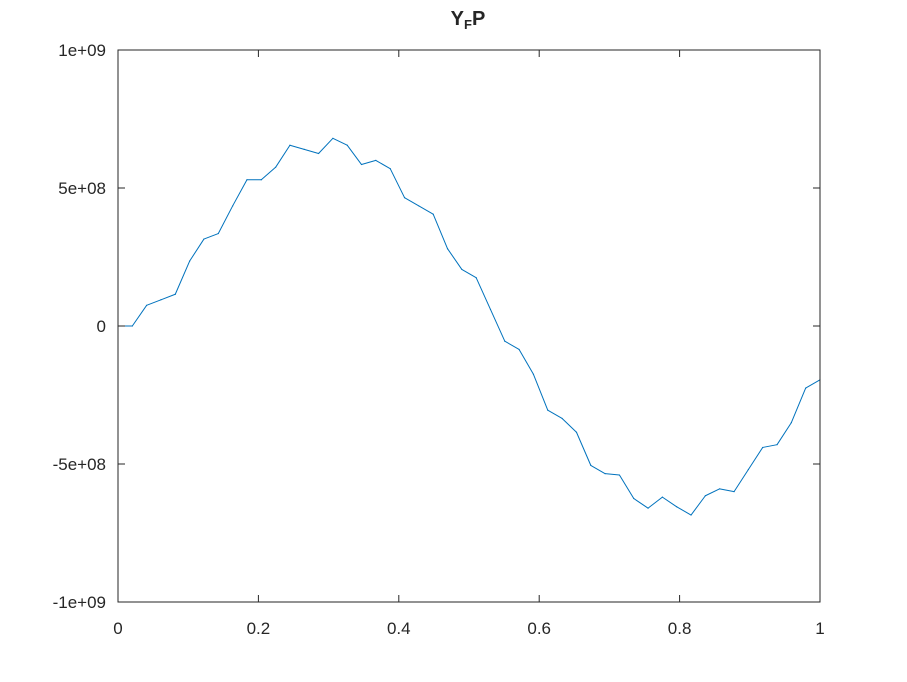 The width and height of the screenshot is (907, 682). Describe the element at coordinates (539, 628) in the screenshot. I see `x-tick-label: 0.6` at that location.